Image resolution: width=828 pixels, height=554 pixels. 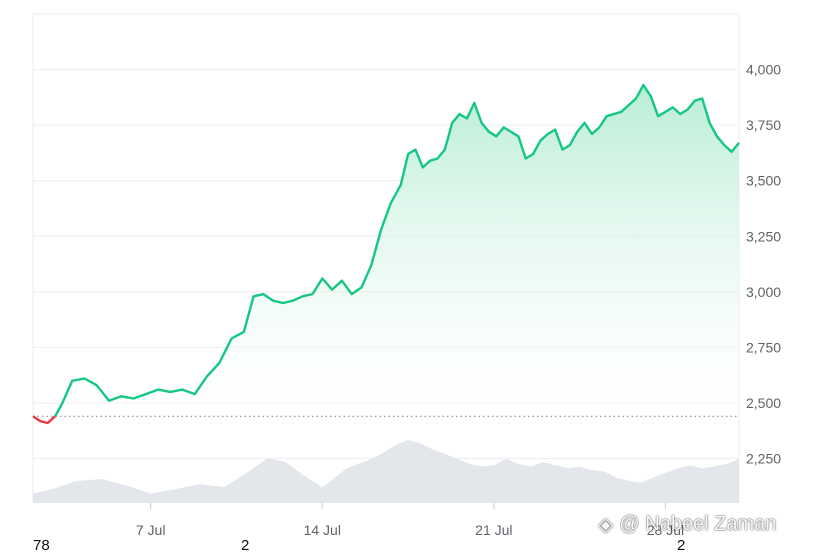 What do you see at coordinates (763, 70) in the screenshot?
I see `y-tick-label: 4,000` at bounding box center [763, 70].